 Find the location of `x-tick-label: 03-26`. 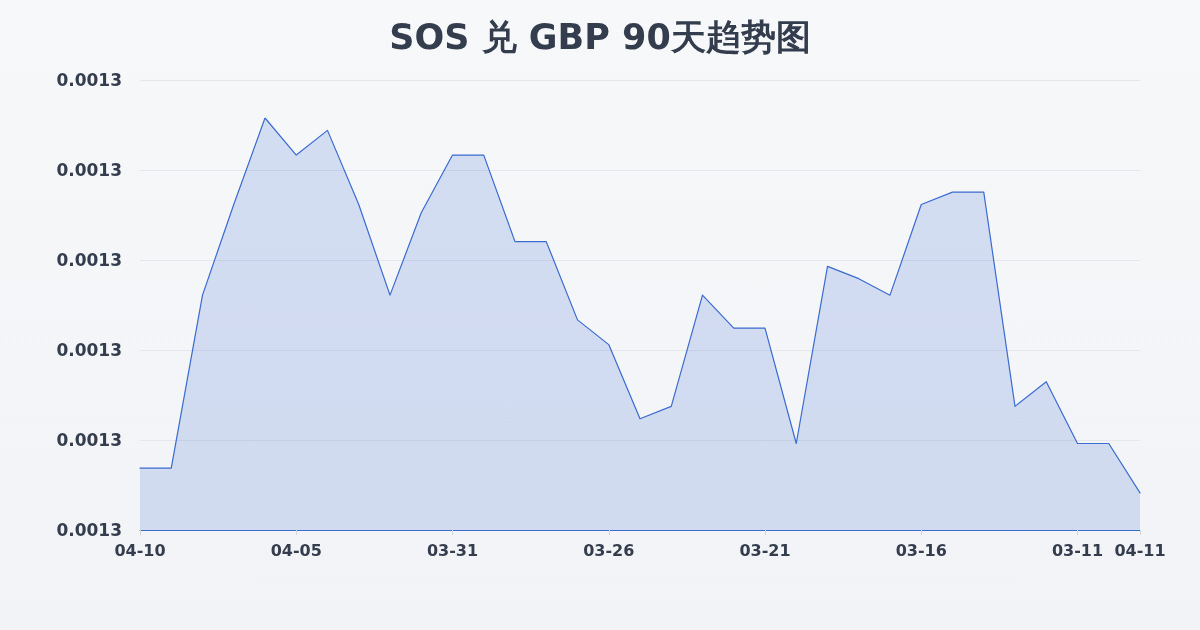

x-tick-label: 03-26 is located at coordinates (609, 550).